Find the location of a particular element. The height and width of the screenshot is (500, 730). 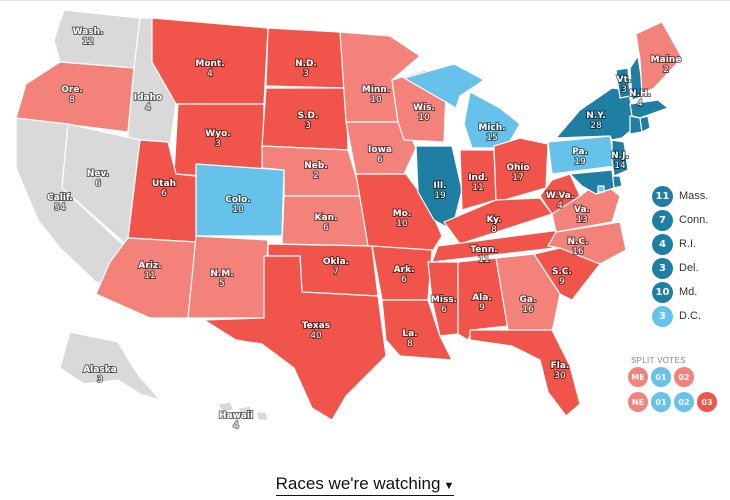

state-fla is located at coordinates (525, 373).